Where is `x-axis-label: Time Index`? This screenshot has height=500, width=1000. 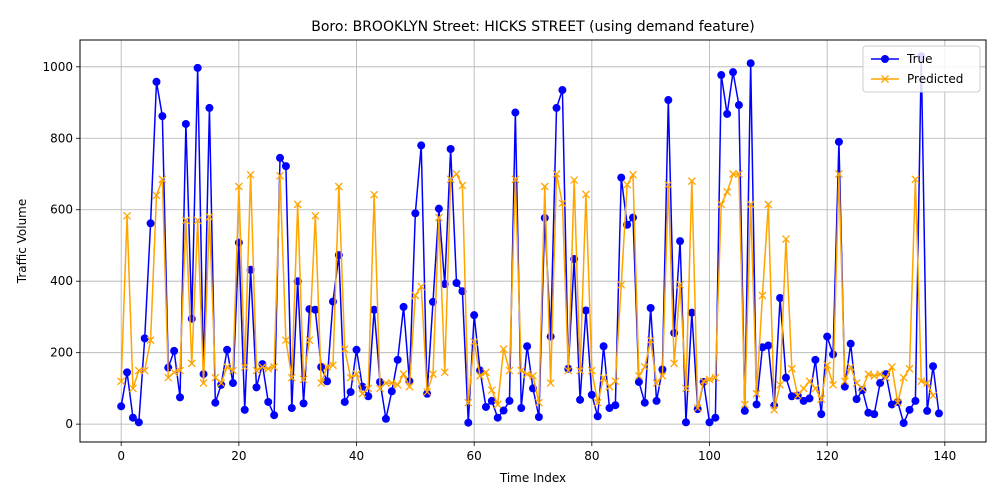
x-axis-label: Time Index is located at coordinates (532, 478).